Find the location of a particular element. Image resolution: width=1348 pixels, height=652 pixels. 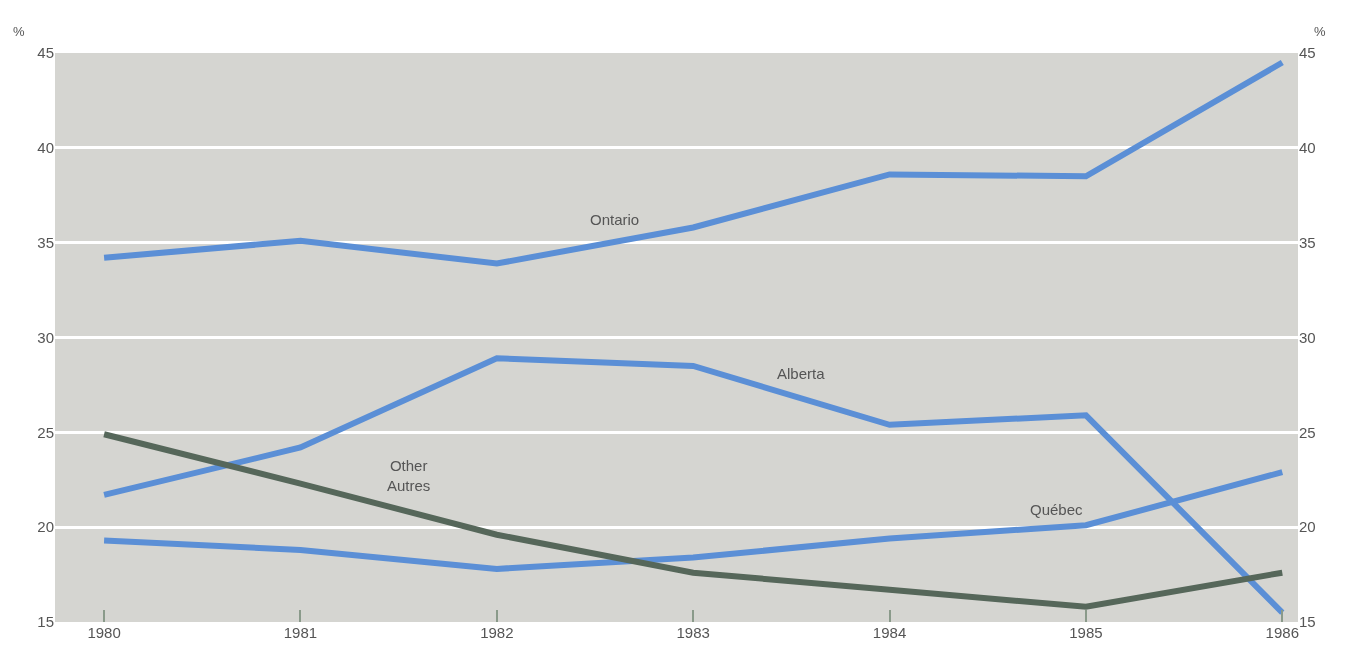

y2-tick-label: 30 is located at coordinates (1307, 337).